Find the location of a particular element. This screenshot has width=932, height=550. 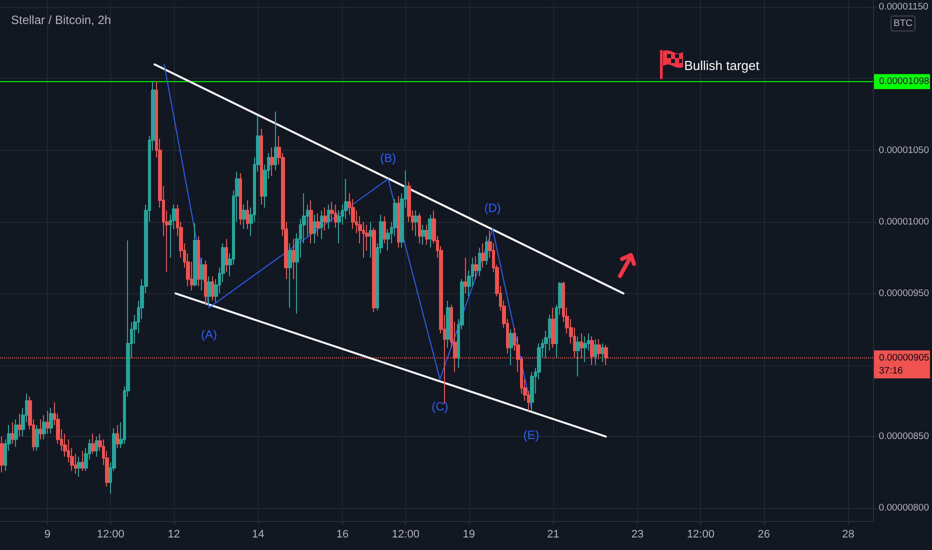

ref-line-label: 0.00001098 is located at coordinates (904, 82).